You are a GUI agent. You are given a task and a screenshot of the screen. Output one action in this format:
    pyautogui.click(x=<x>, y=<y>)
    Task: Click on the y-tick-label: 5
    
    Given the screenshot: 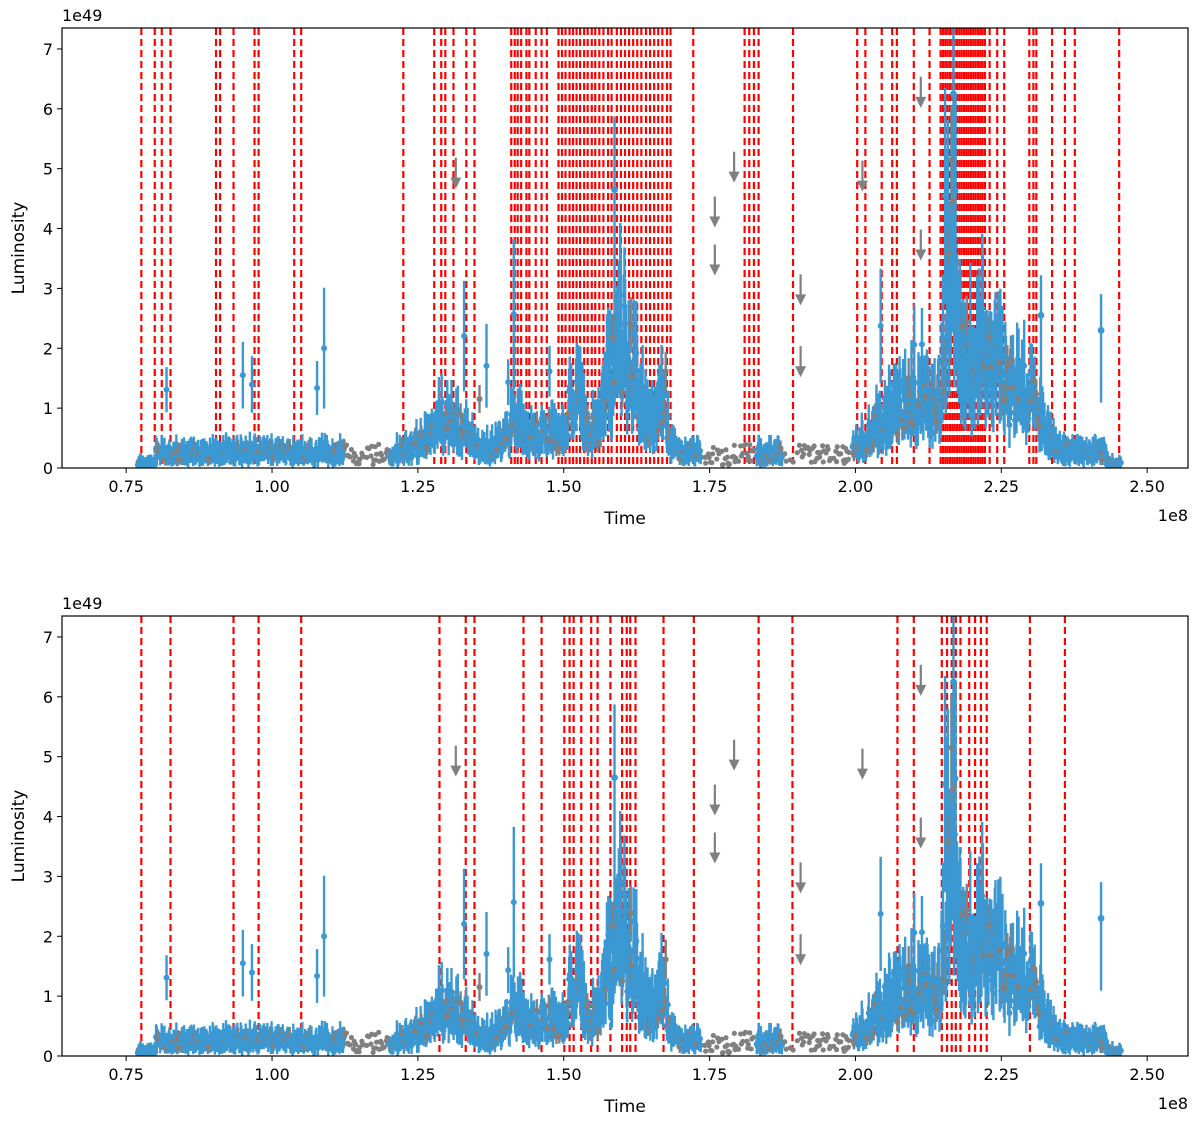 What is the action you would take?
    pyautogui.click(x=48, y=169)
    